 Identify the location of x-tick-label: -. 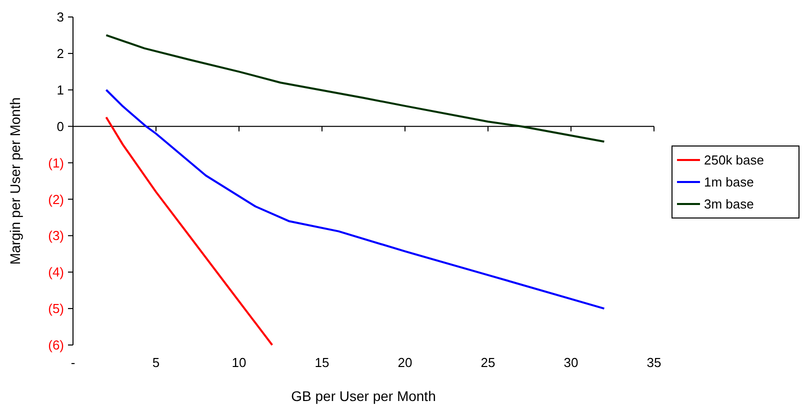
(73, 362).